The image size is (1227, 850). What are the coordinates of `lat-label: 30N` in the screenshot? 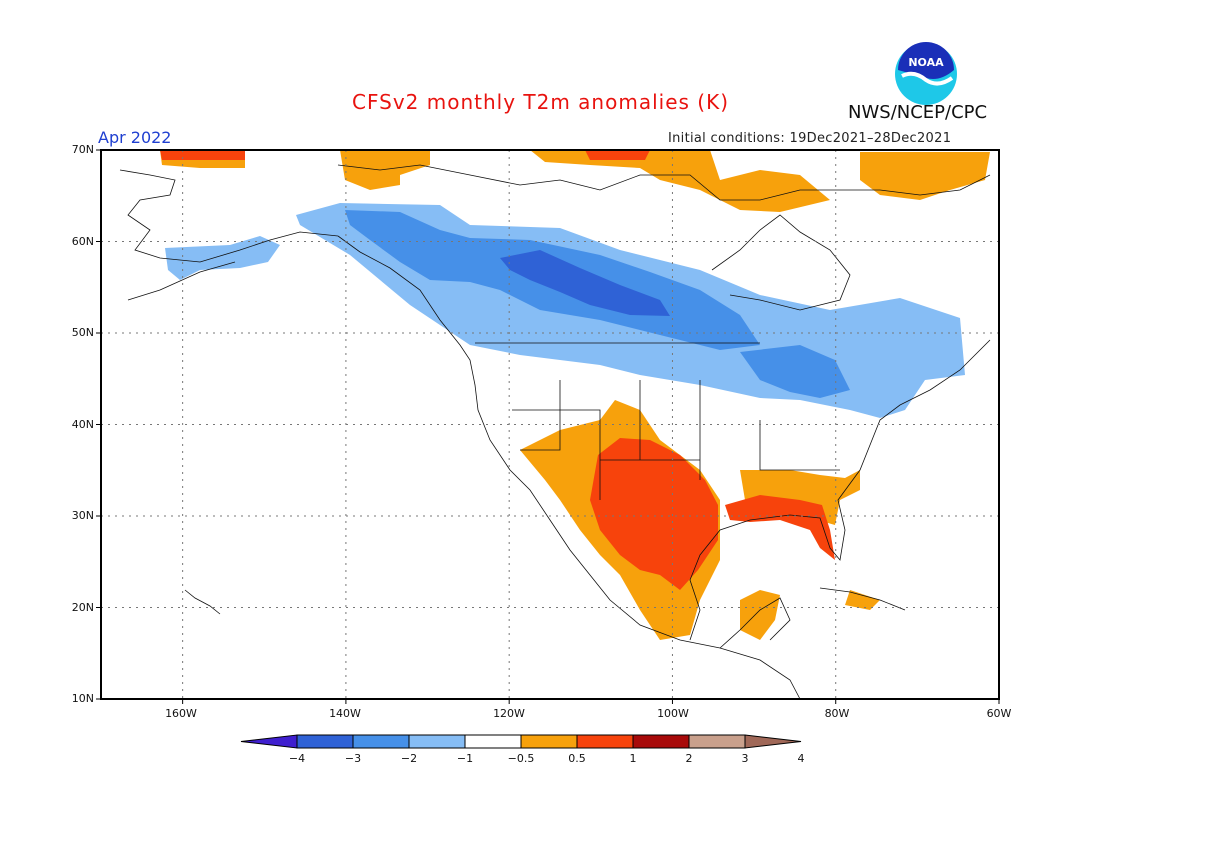 It's located at (82, 515).